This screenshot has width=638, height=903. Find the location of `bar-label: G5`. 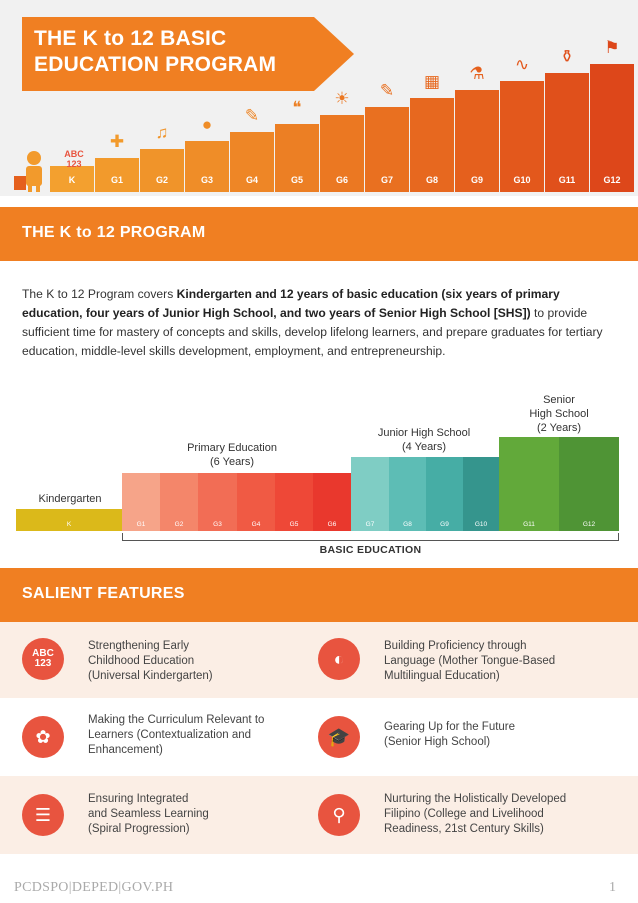

bar-label: G5 is located at coordinates (294, 524).